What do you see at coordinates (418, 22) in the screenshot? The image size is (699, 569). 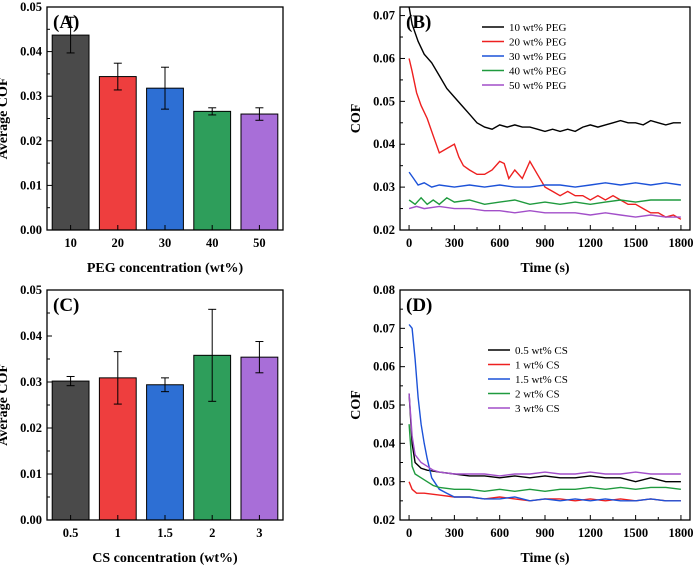 I see `panel-label: (B)` at bounding box center [418, 22].